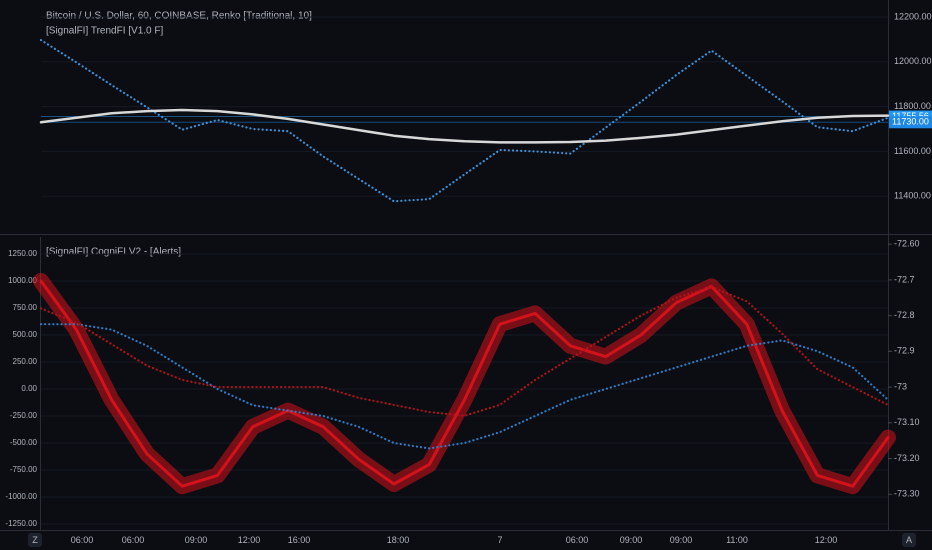 This screenshot has width=932, height=550. I want to click on y-tick-label: 500.00, so click(25, 334).